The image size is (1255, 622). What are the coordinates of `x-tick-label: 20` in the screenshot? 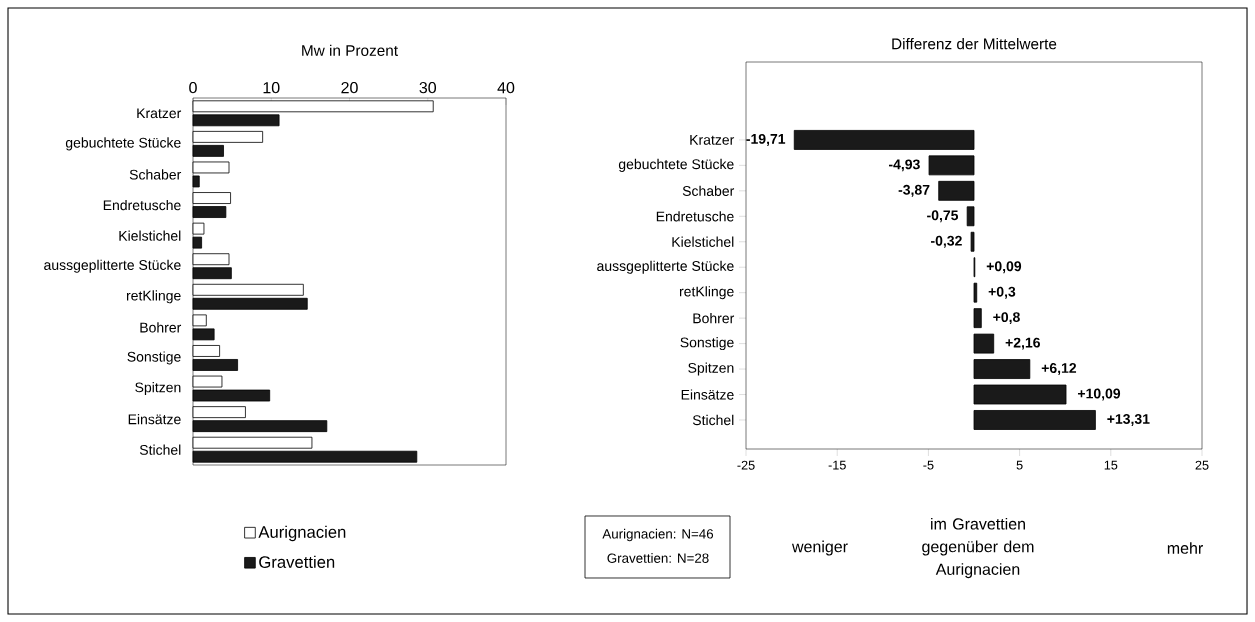 It's located at (349, 87).